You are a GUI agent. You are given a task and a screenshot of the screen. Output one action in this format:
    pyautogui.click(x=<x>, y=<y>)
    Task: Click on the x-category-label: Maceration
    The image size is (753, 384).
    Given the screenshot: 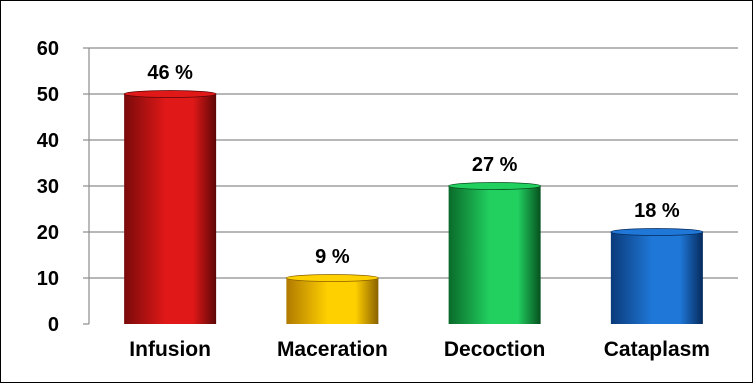 What is the action you would take?
    pyautogui.click(x=332, y=349)
    